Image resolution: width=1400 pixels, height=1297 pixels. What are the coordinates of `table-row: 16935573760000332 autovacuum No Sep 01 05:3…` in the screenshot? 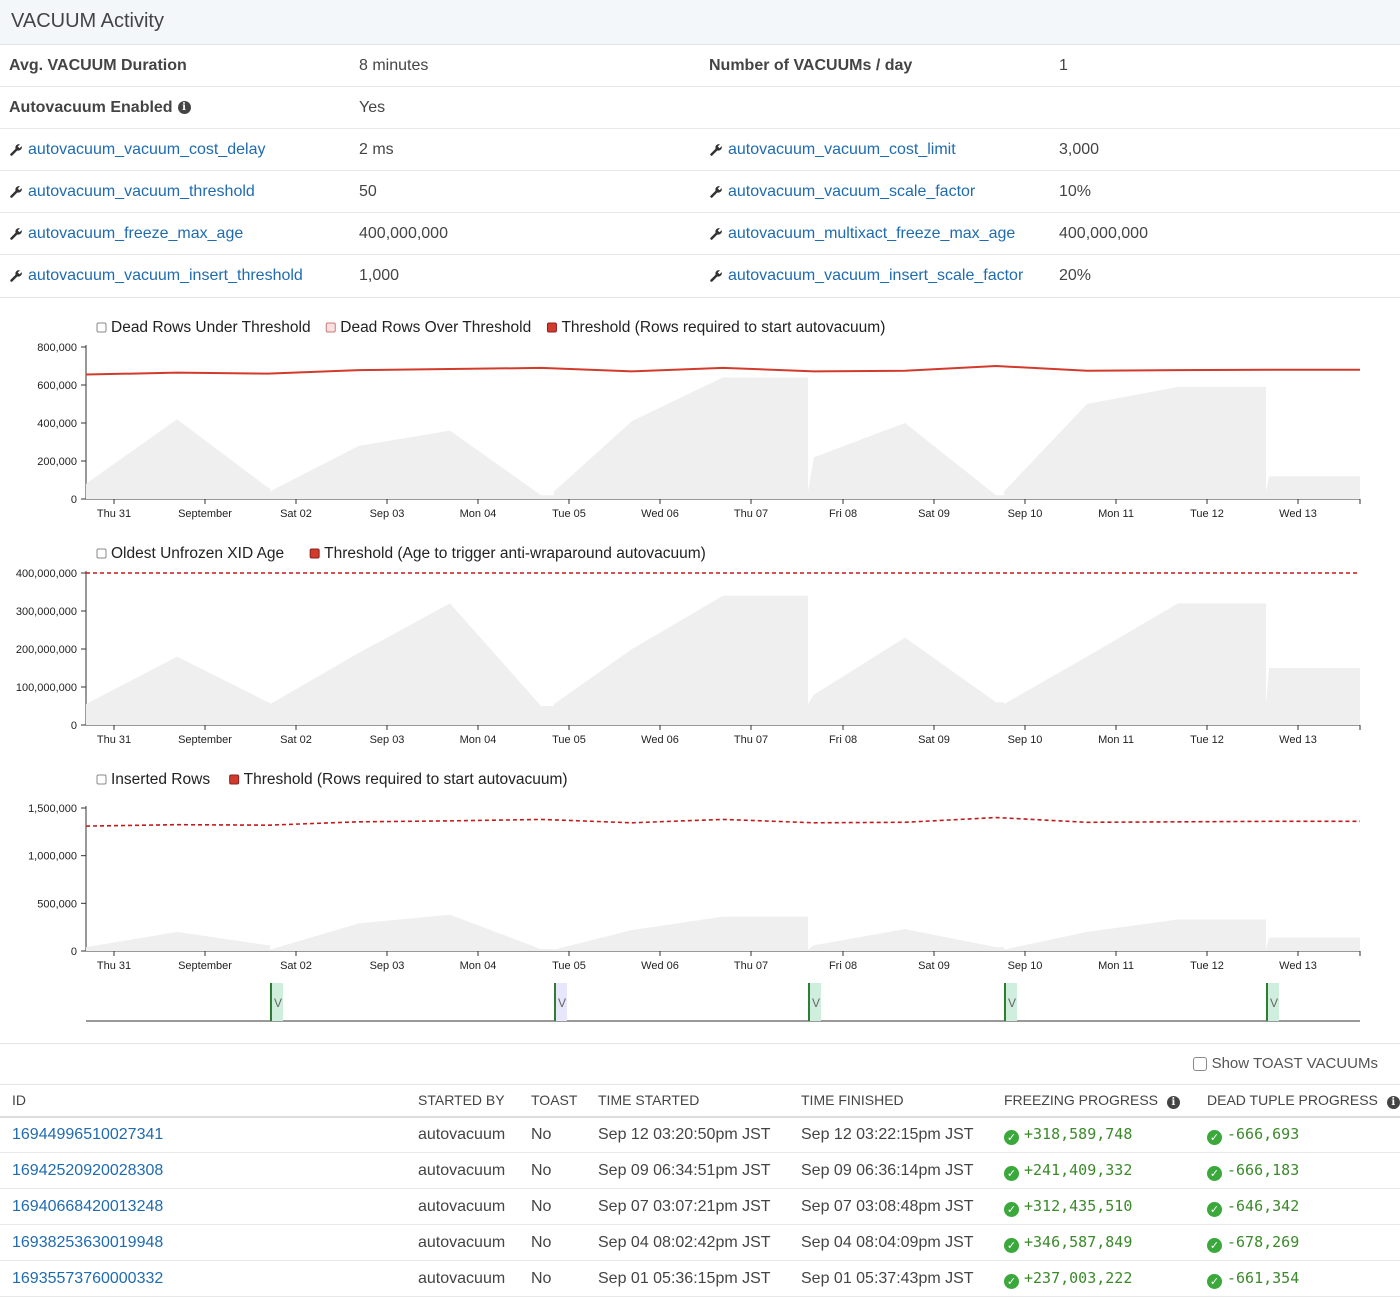 It's located at (700, 1278).